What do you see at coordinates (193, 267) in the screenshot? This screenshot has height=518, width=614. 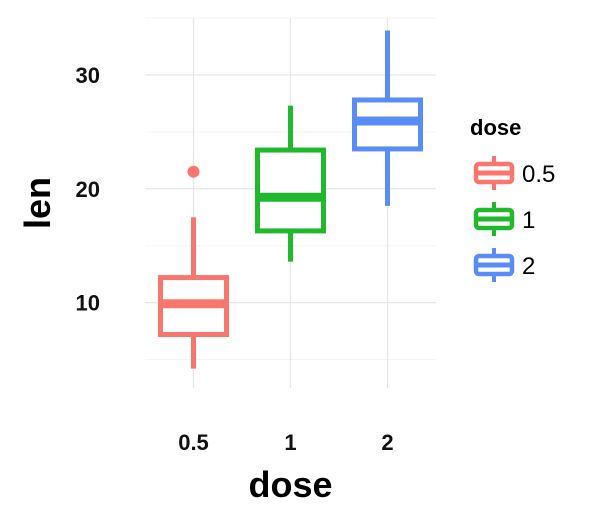 I see `box-0.5` at bounding box center [193, 267].